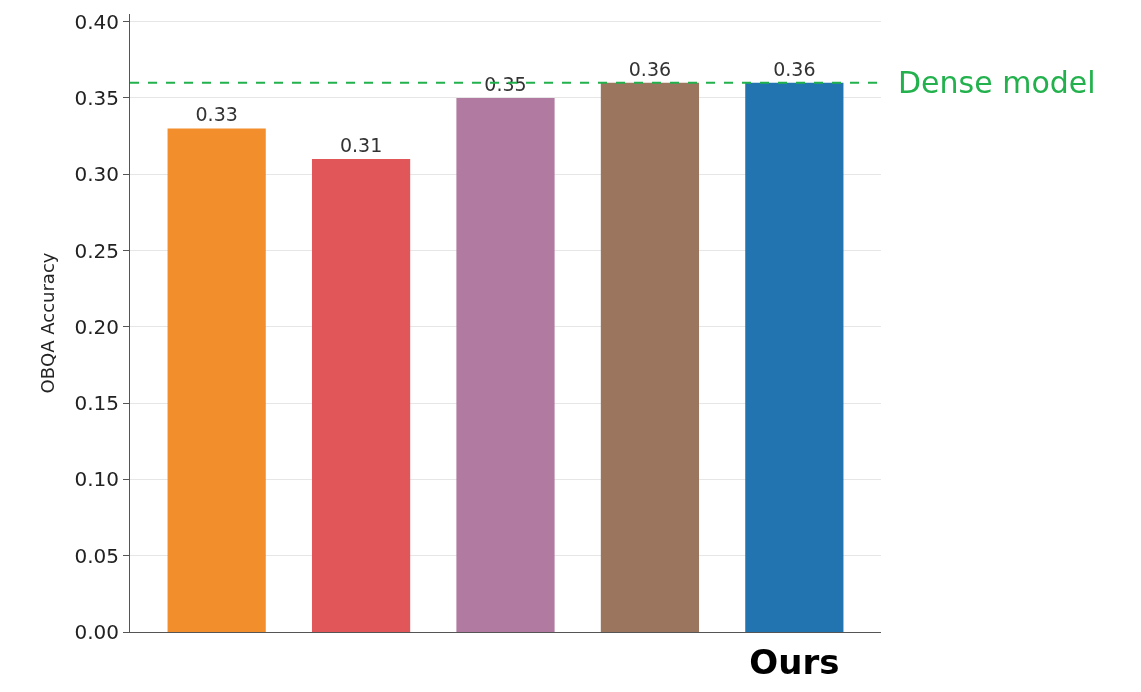  Describe the element at coordinates (47, 323) in the screenshot. I see `y-axis-title: OBQA Accuracy` at that location.